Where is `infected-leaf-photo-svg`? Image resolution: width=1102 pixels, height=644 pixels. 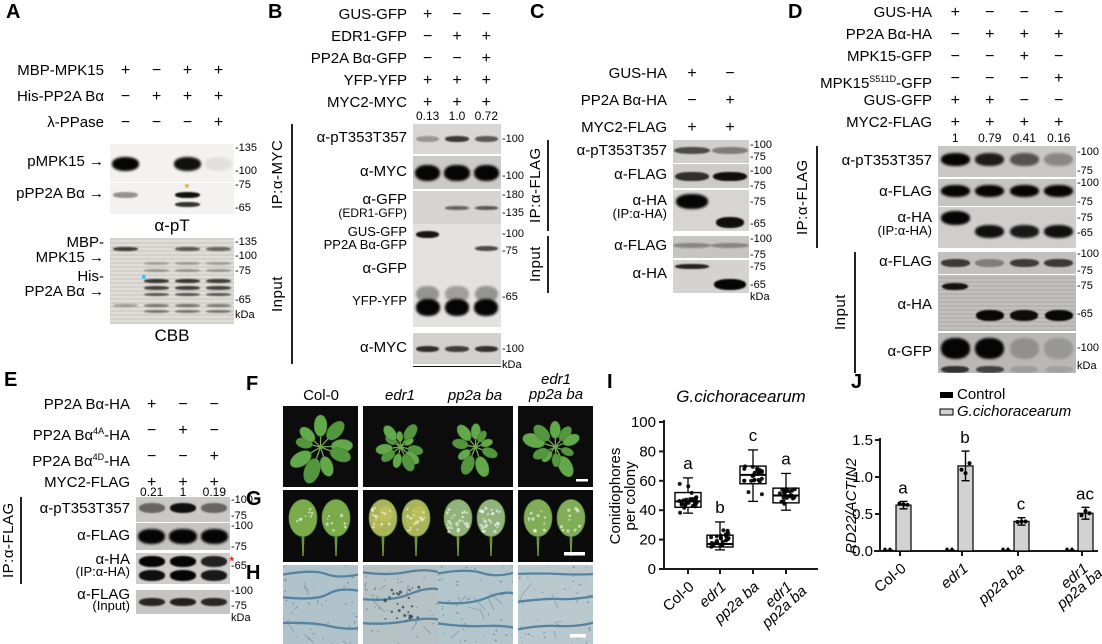
infected-leaf-photo-svg is located at coordinates (475, 526).